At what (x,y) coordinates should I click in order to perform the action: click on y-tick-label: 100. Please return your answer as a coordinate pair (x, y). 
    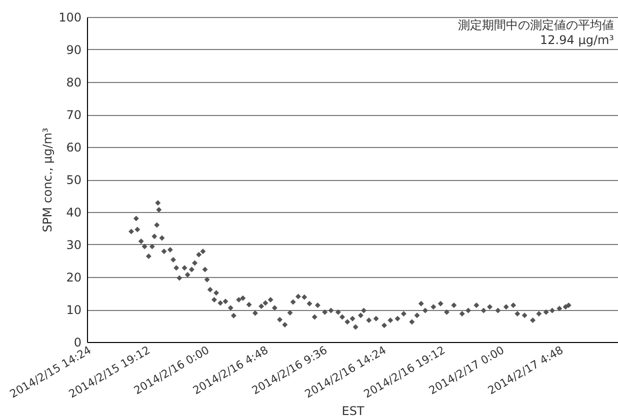
    Looking at the image, I should click on (70, 17).